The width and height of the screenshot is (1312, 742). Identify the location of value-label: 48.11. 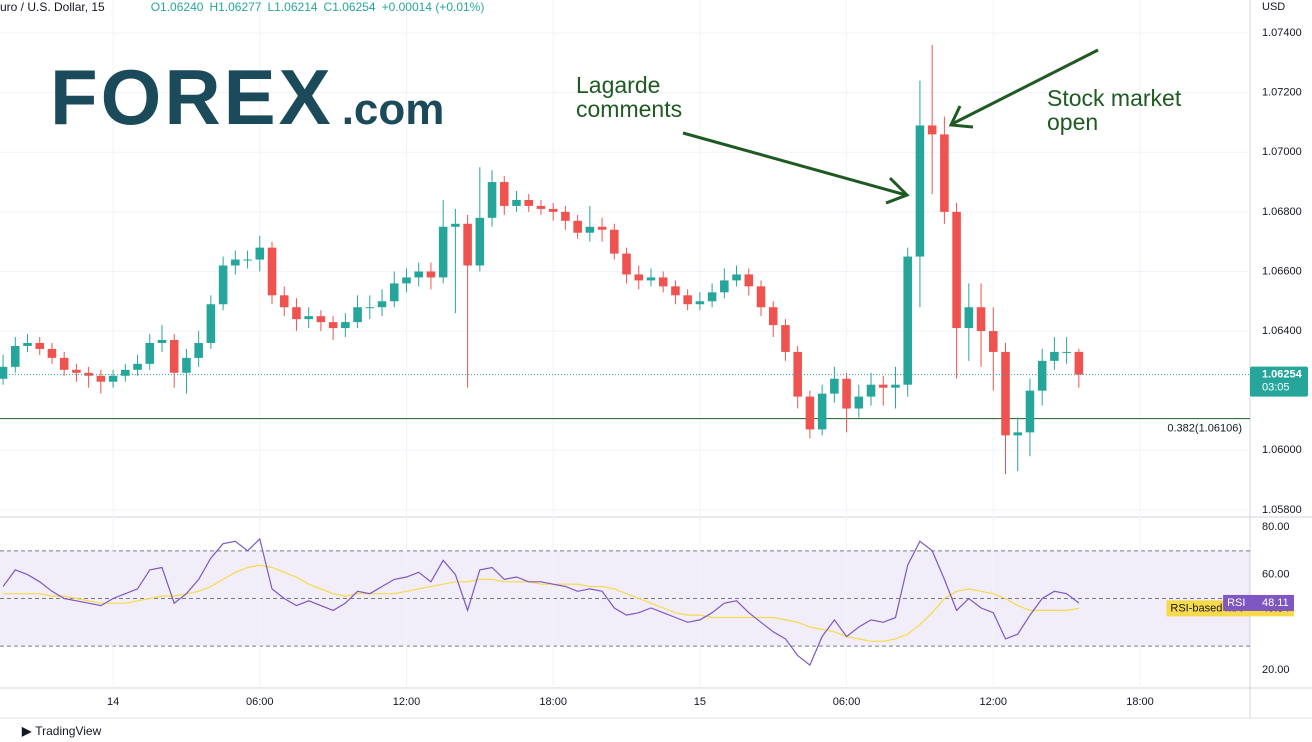
(1275, 603).